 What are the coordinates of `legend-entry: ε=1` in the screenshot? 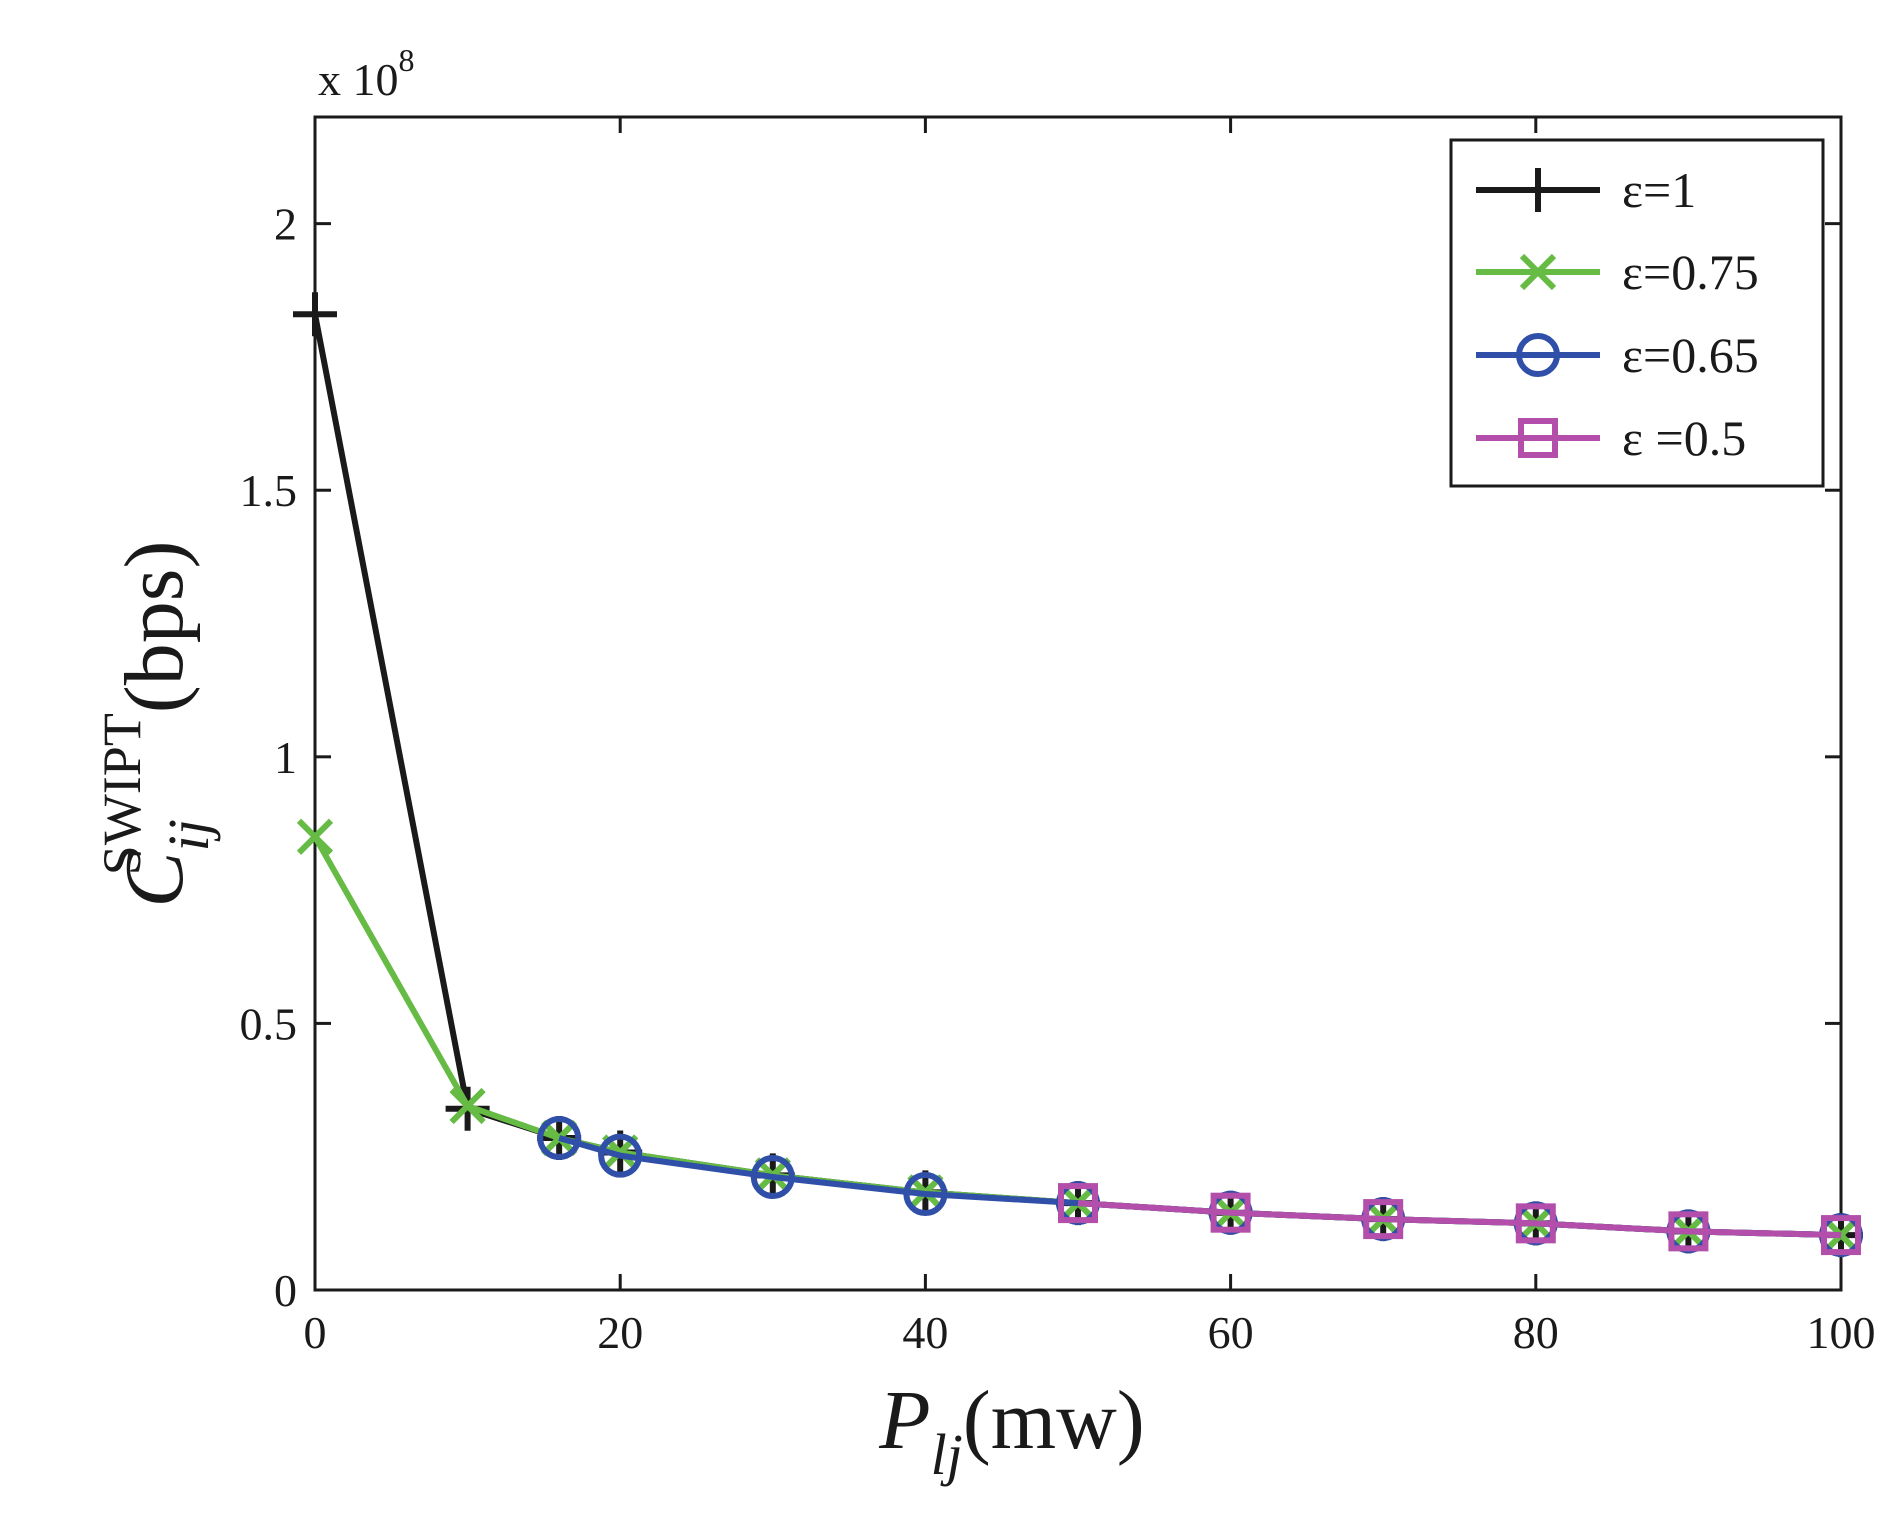 It's located at (1586, 190).